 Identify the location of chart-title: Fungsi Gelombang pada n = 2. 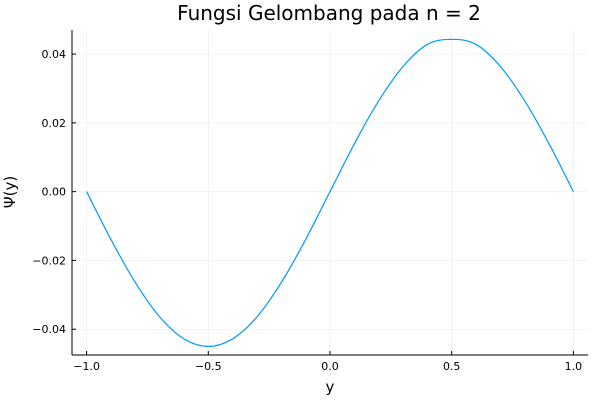
(329, 13).